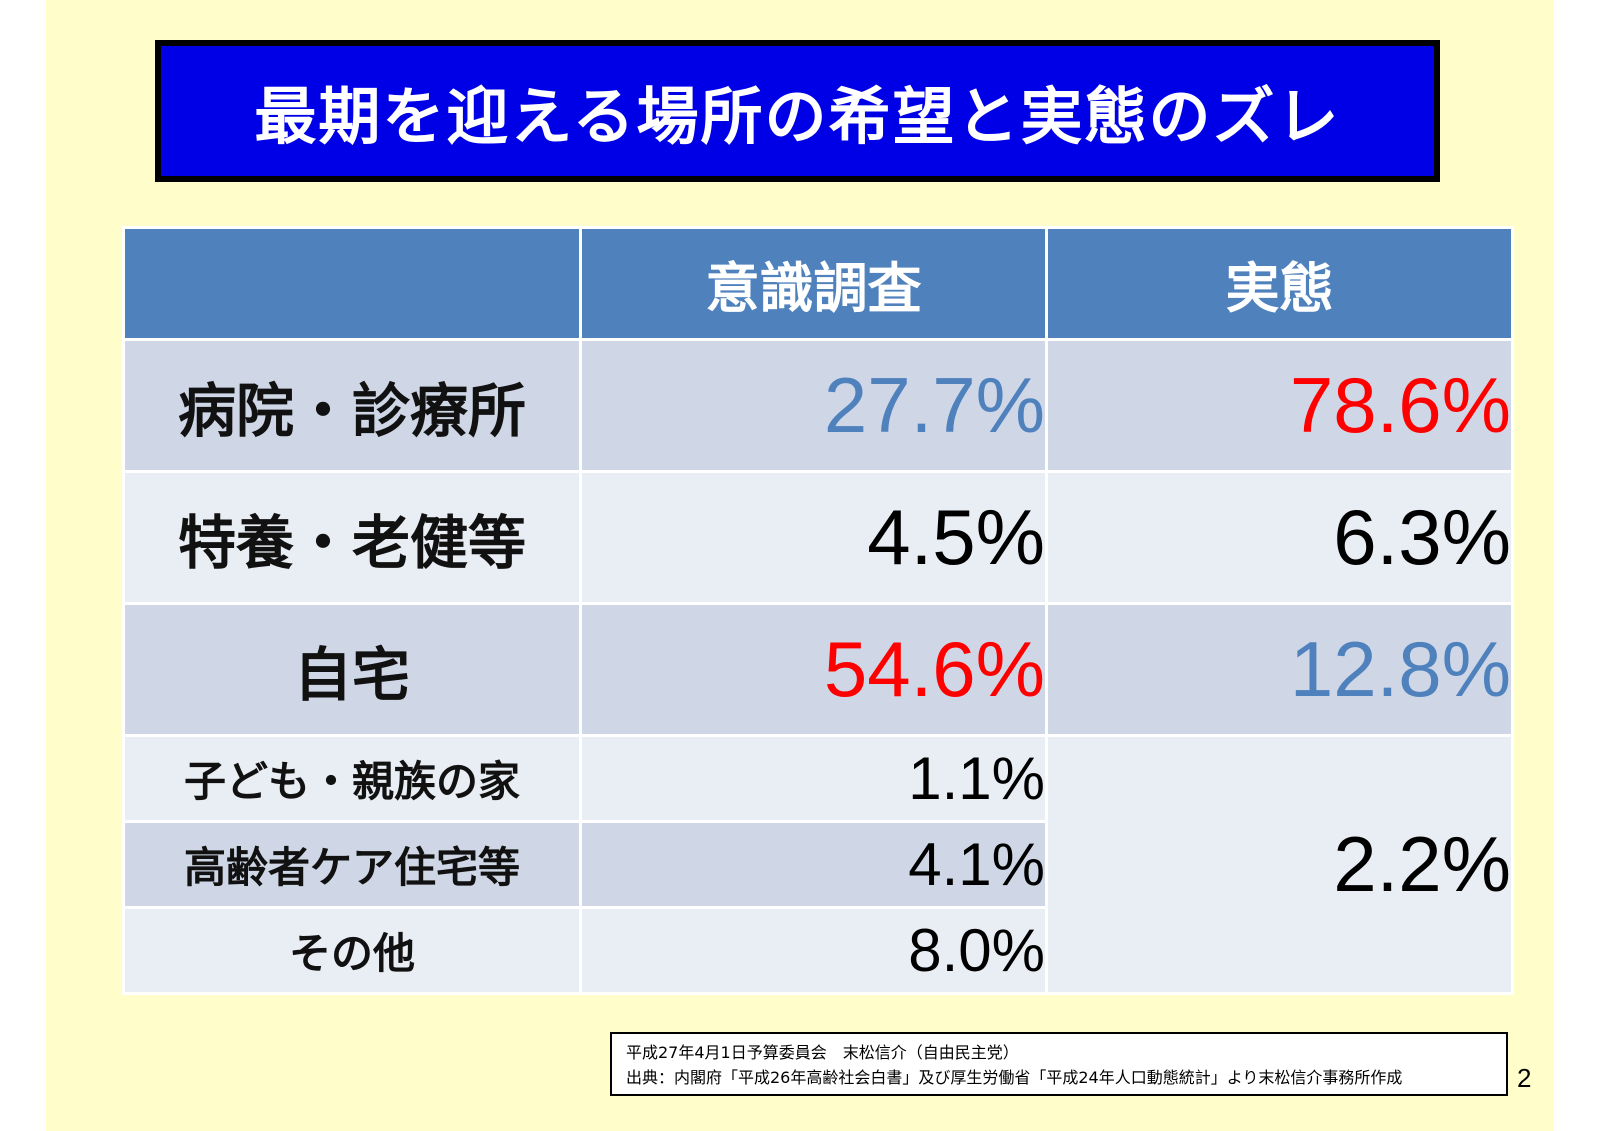  Describe the element at coordinates (1279, 669) in the screenshot. I see `actual-value: 12.8%` at that location.